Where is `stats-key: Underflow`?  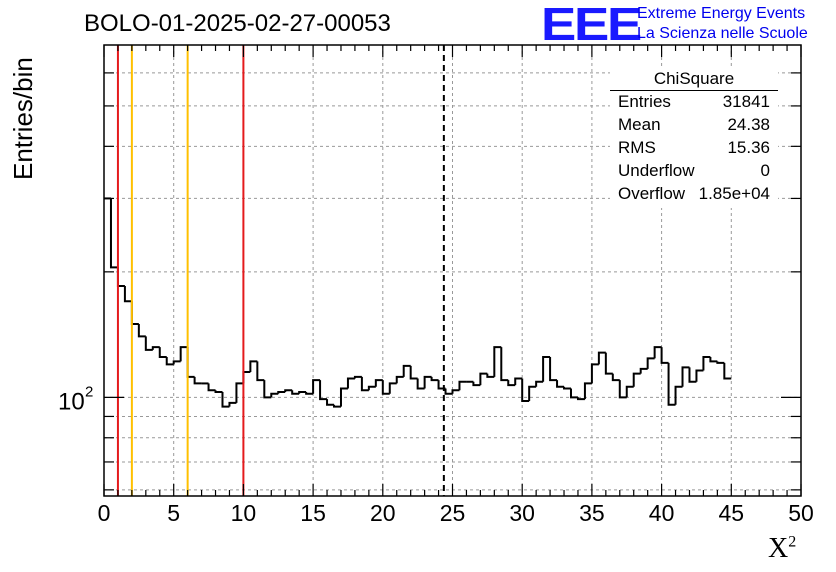 stats-key: Underflow is located at coordinates (656, 170).